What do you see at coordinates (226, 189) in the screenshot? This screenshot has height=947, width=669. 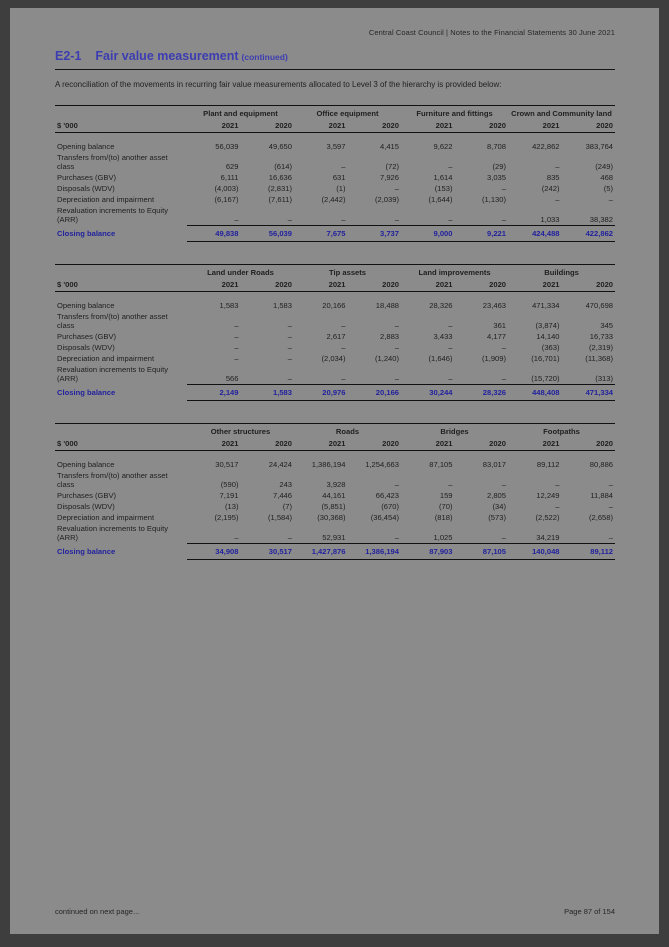 I see `value-cell: (4,003)` at bounding box center [226, 189].